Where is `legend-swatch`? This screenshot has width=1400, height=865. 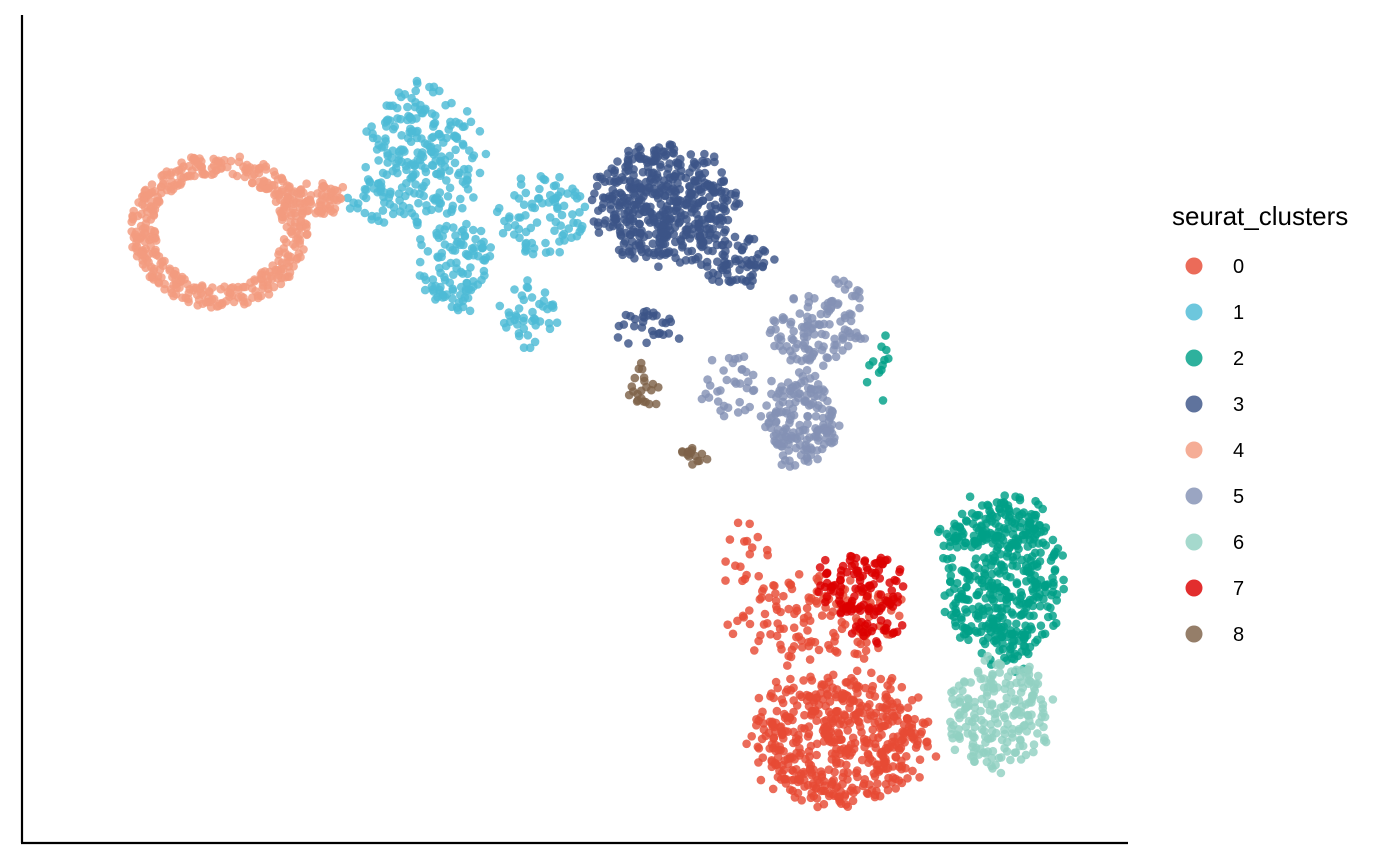
legend-swatch is located at coordinates (1194, 404).